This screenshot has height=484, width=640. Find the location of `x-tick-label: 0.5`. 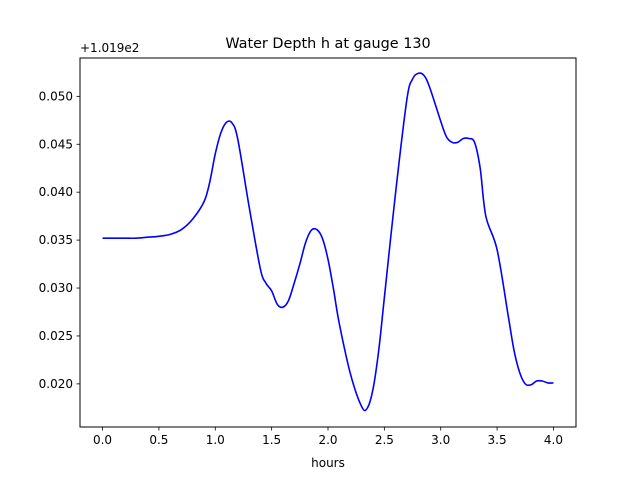

x-tick-label: 0.5 is located at coordinates (158, 440).